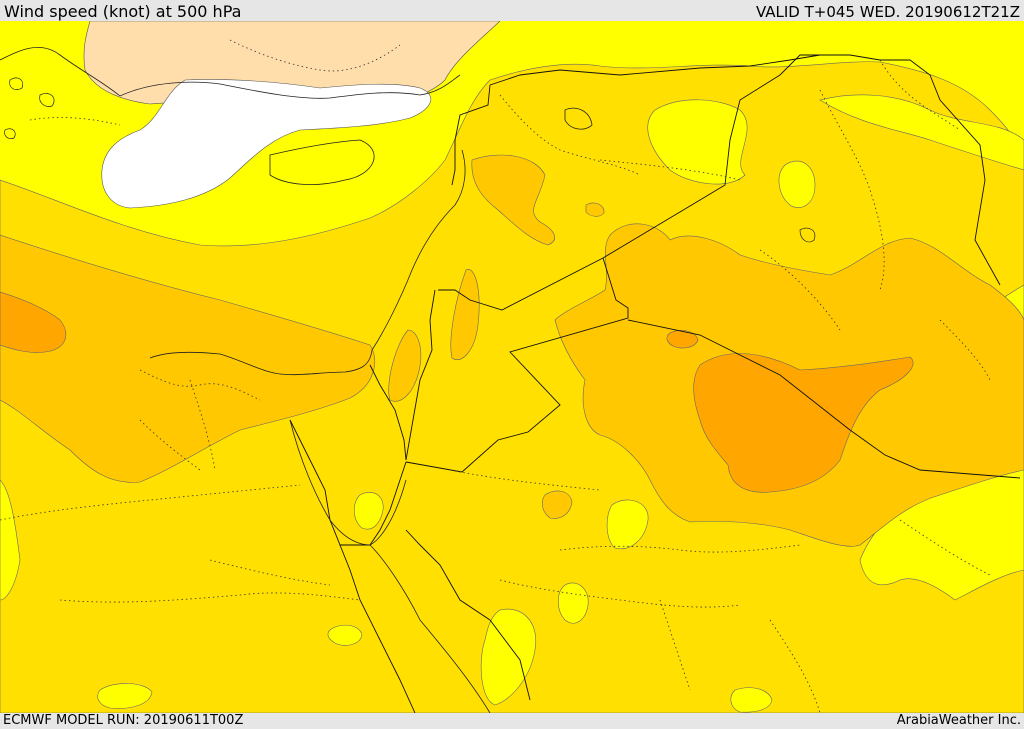 This screenshot has width=1024, height=729. What do you see at coordinates (803, 423) in the screenshot?
I see `orange-zone-central` at bounding box center [803, 423].